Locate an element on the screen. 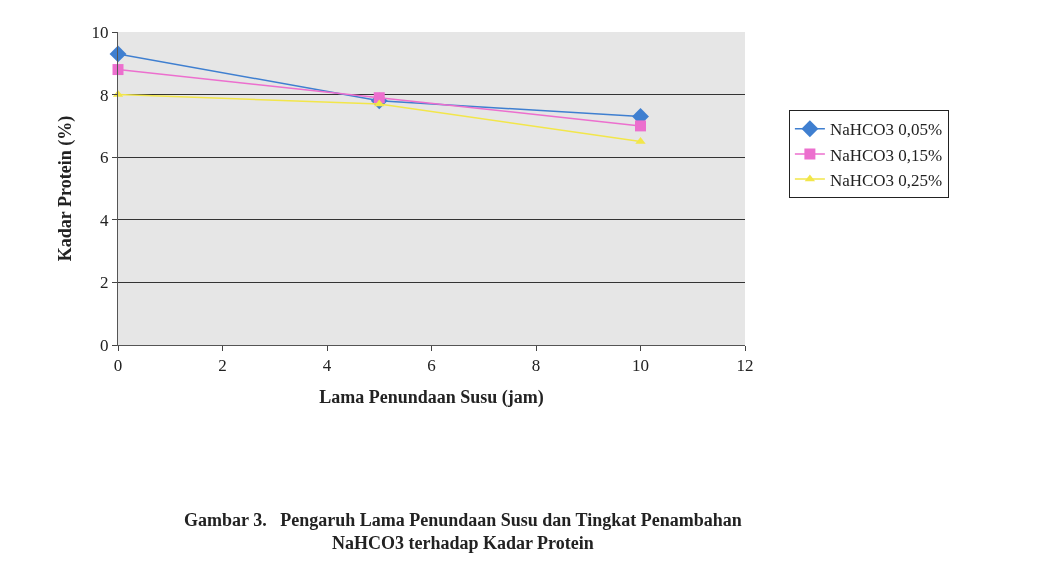 The height and width of the screenshot is (566, 1043). legend-label: NaHCO3 0,05% is located at coordinates (886, 130).